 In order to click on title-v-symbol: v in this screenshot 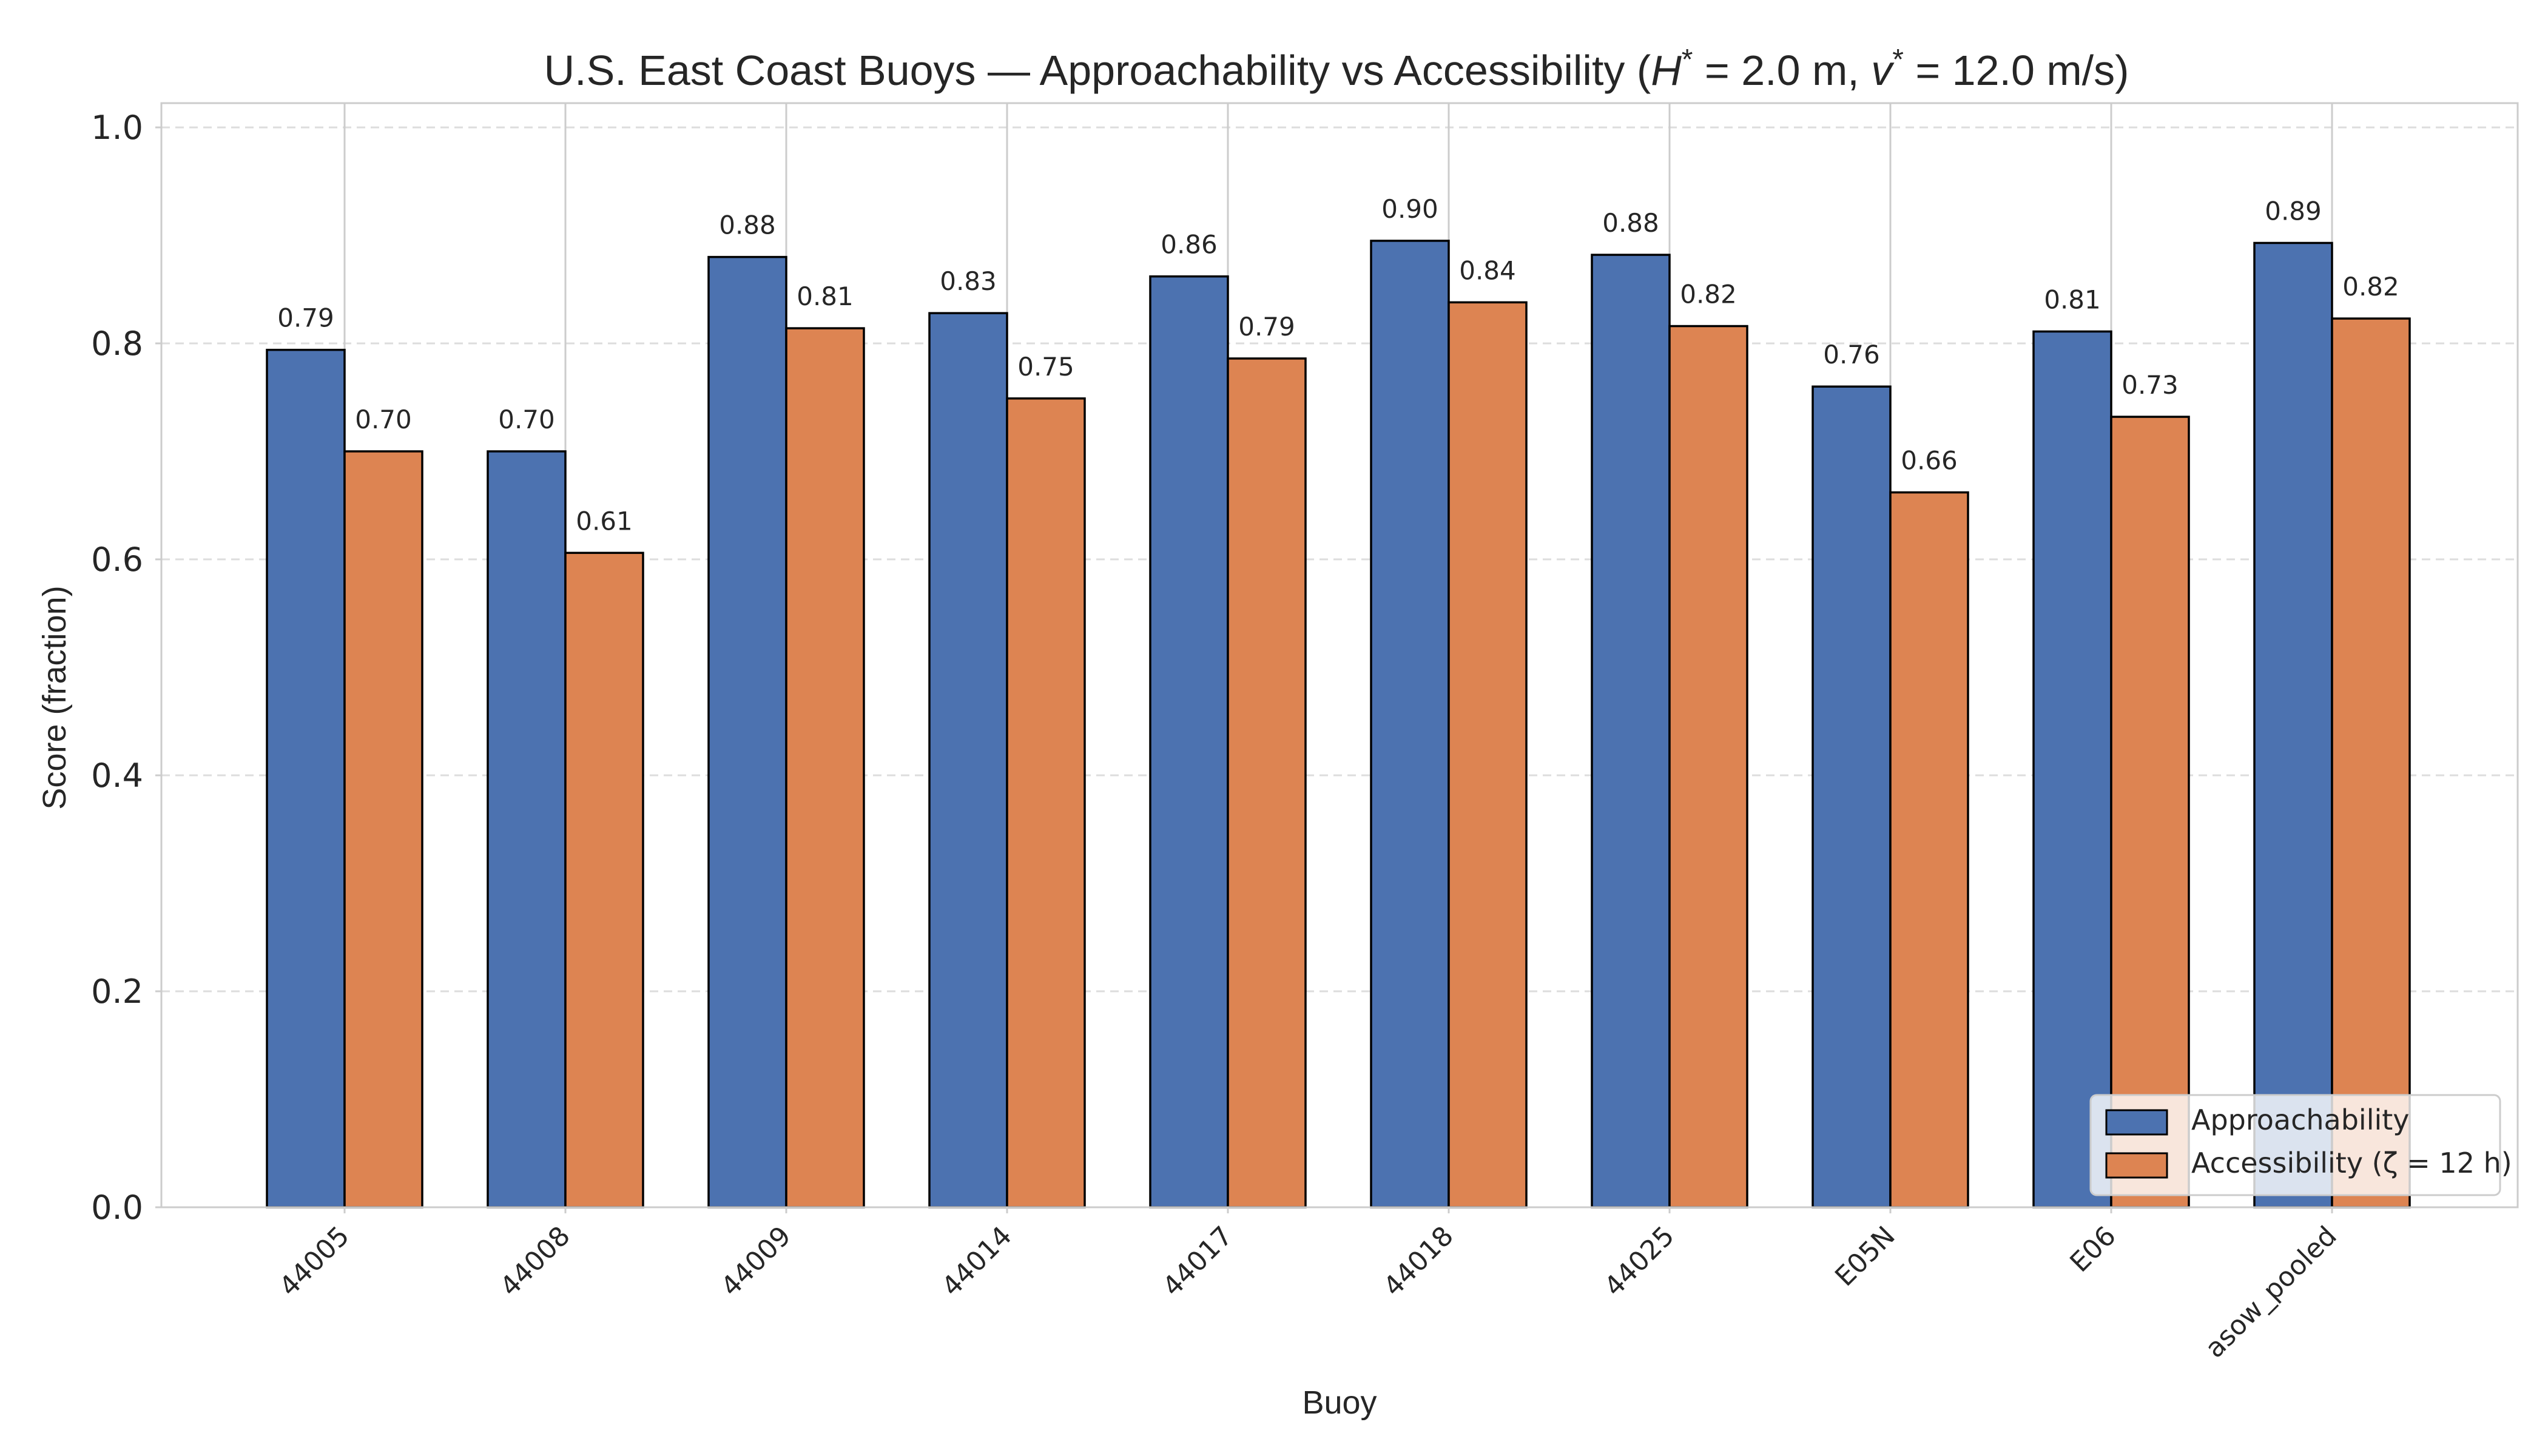, I will do `click(1883, 70)`.